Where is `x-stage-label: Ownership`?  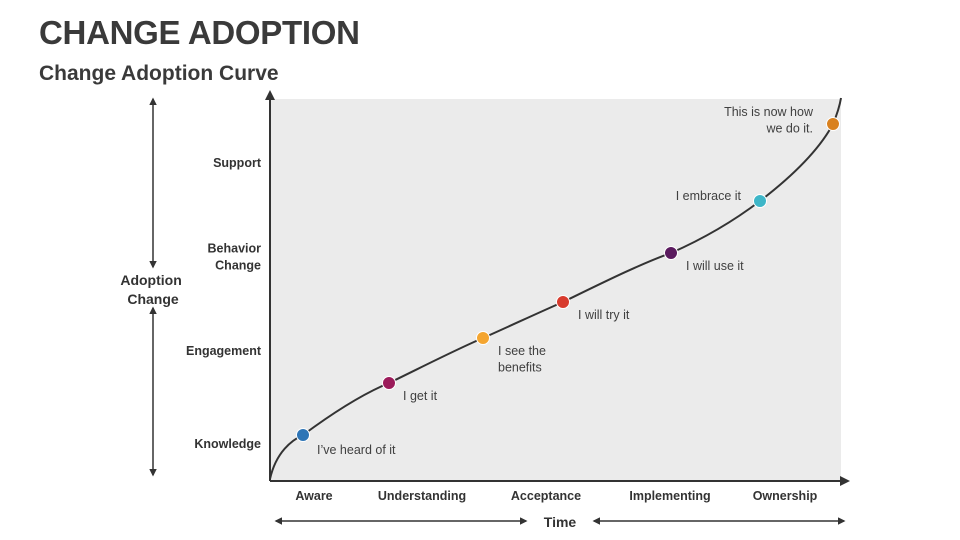 x-stage-label: Ownership is located at coordinates (785, 496).